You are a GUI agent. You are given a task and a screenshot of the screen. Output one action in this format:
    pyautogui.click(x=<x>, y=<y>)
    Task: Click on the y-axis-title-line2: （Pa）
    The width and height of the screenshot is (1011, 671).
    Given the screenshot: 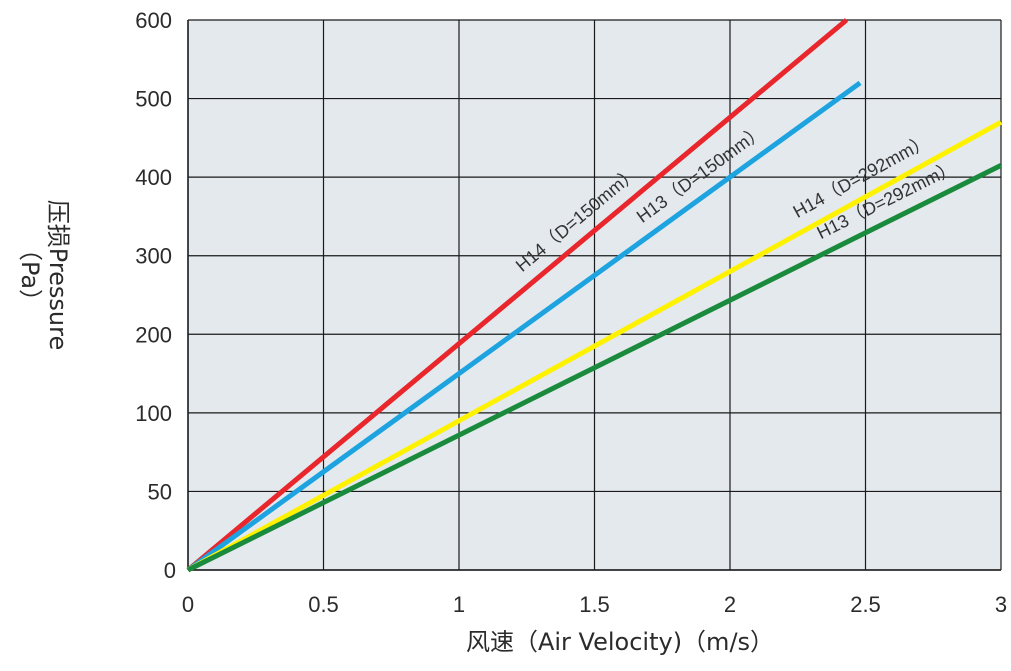 What is the action you would take?
    pyautogui.click(x=30, y=275)
    